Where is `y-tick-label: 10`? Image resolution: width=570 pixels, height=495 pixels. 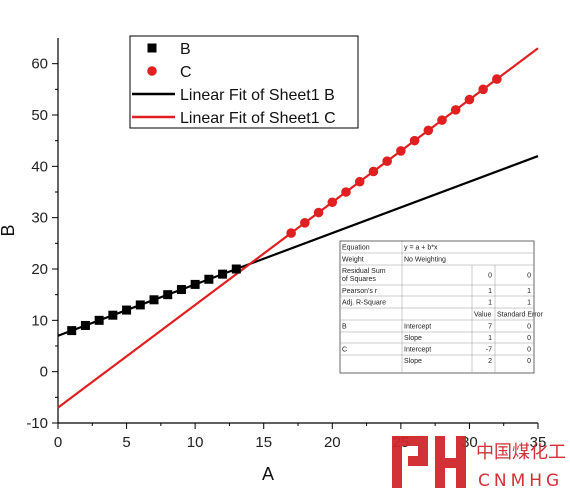 y-tick-label: 10 is located at coordinates (39, 320).